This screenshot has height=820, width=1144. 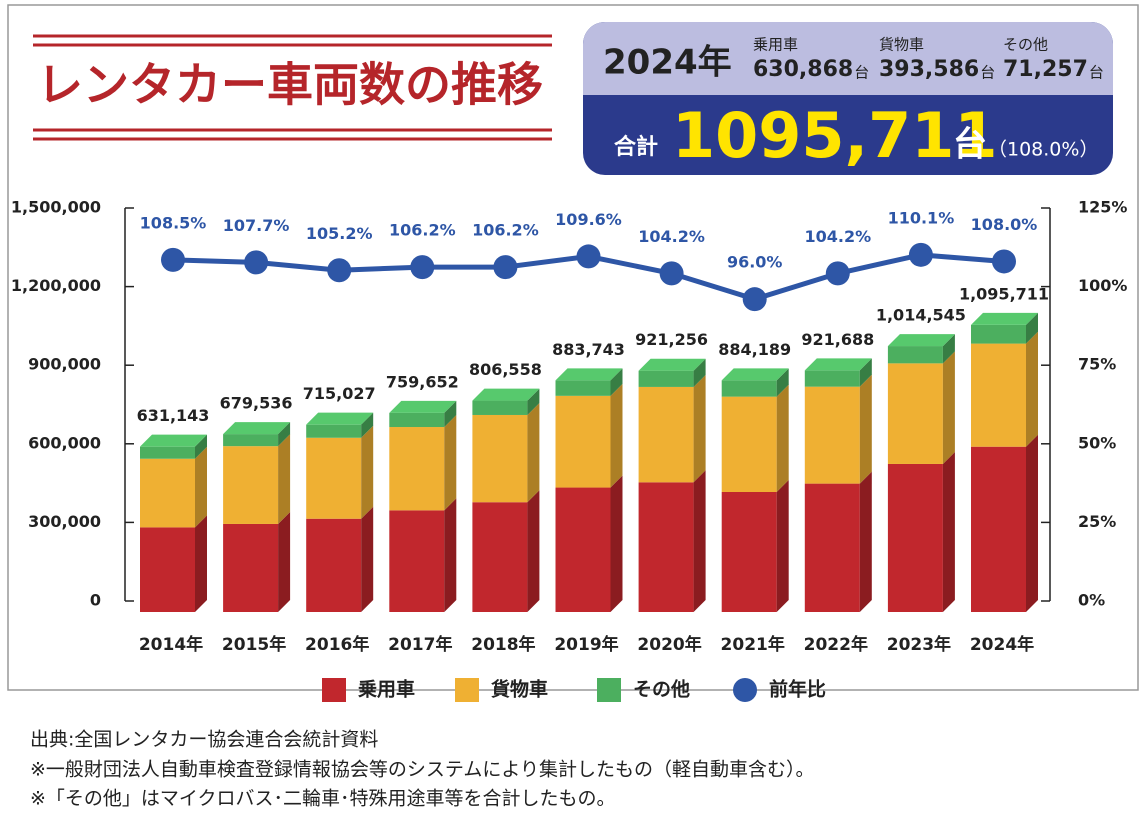 I want to click on summary-header, so click(x=848, y=58).